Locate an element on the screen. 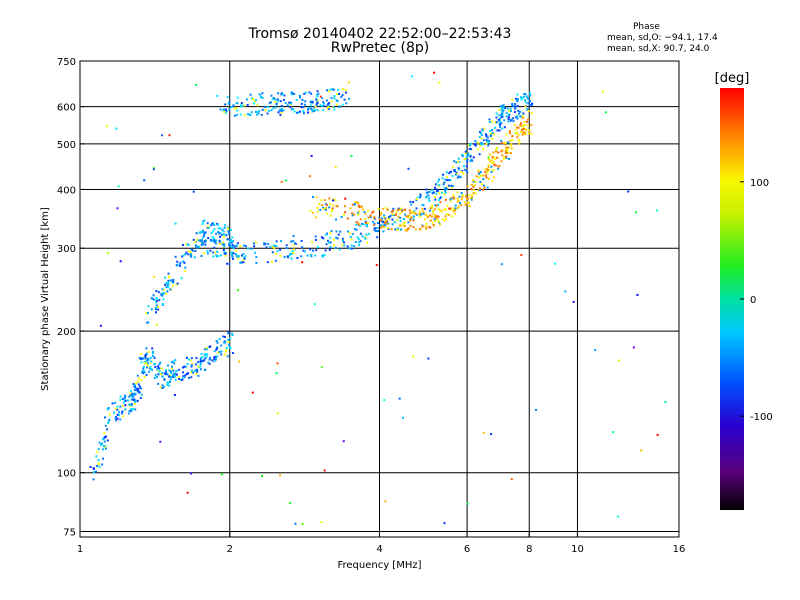 Image resolution: width=800 pixels, height=600 pixels. y-tick-label: 200 is located at coordinates (66, 332).